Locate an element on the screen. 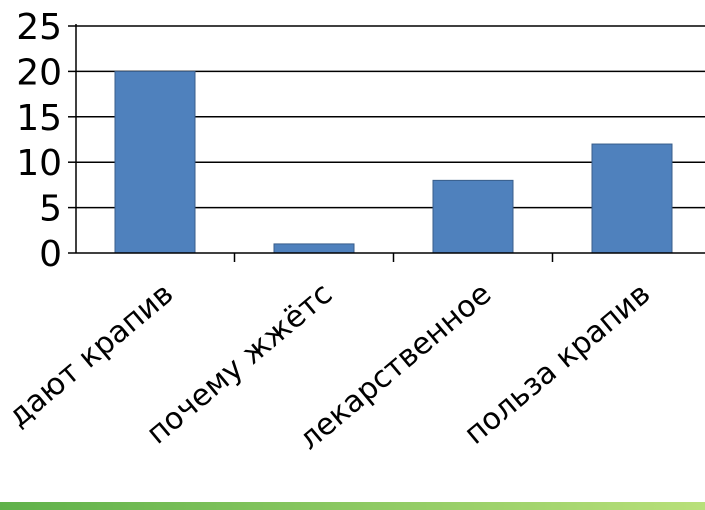 Image resolution: width=705 pixels, height=510 pixels. y-tick-label: 25 is located at coordinates (39, 27).